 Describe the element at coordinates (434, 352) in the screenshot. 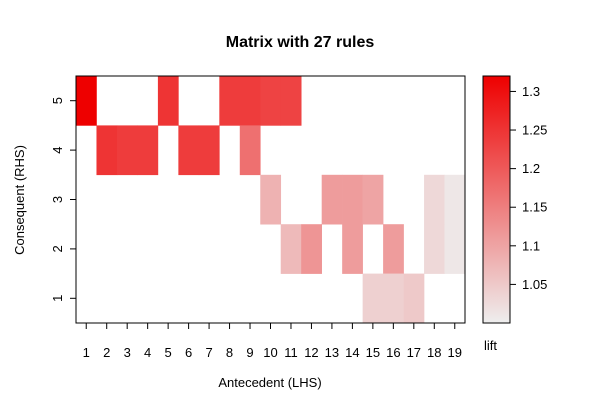

I see `x-tick-label: 18` at that location.